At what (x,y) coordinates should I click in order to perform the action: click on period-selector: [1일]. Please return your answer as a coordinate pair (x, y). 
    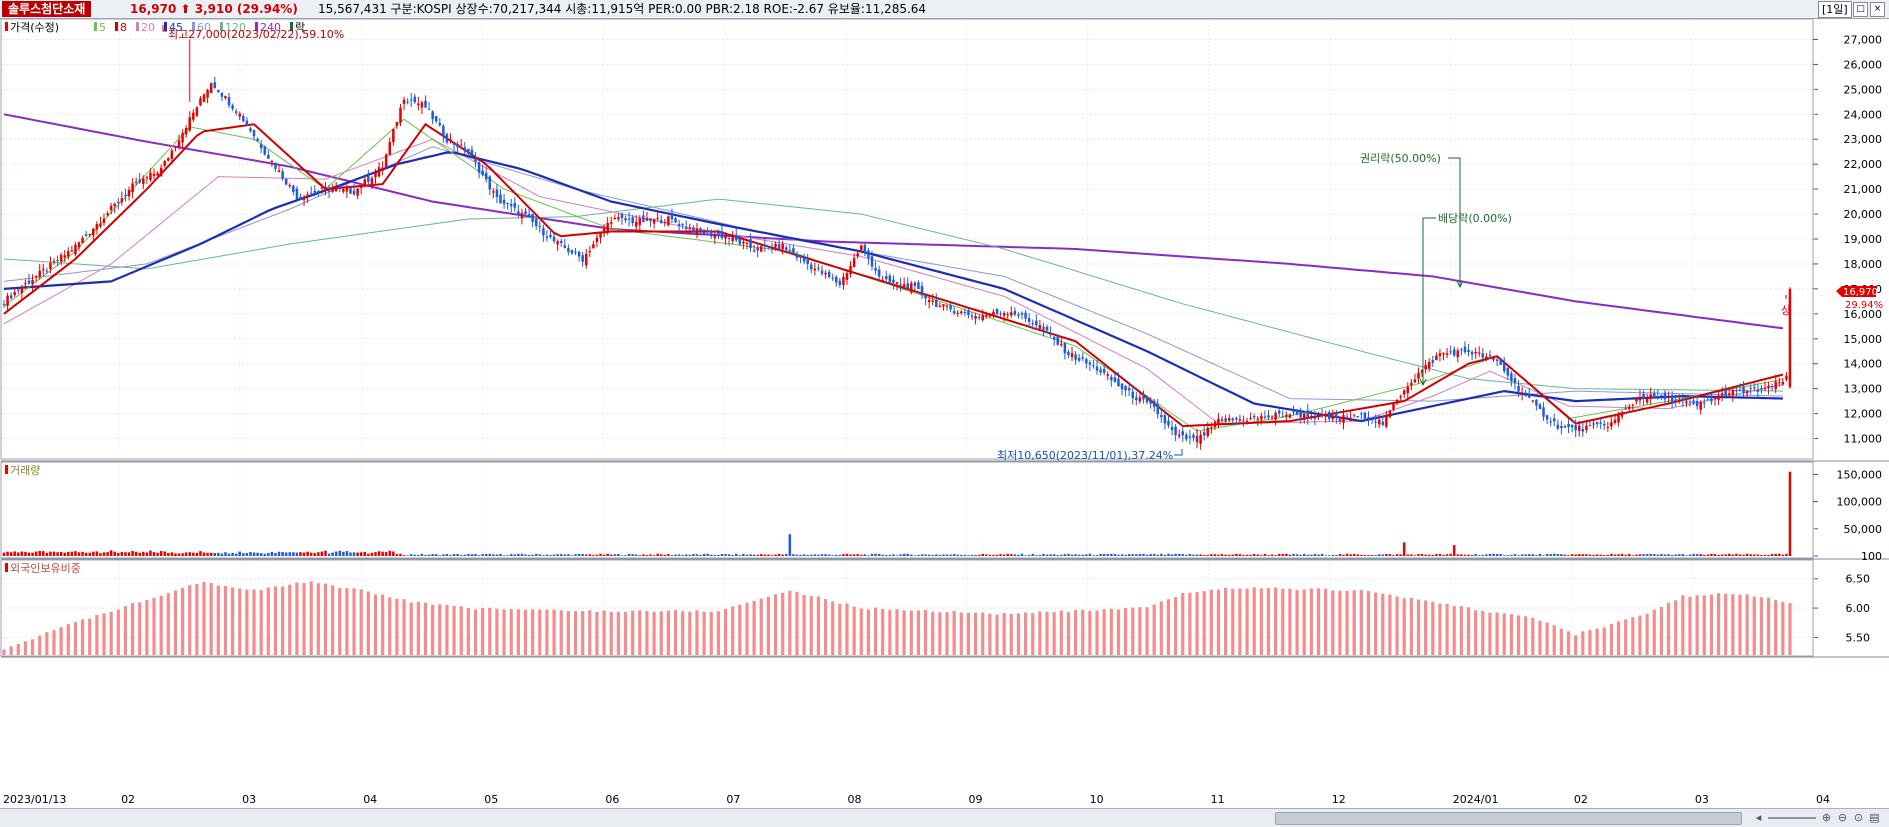
    Looking at the image, I should click on (1835, 9).